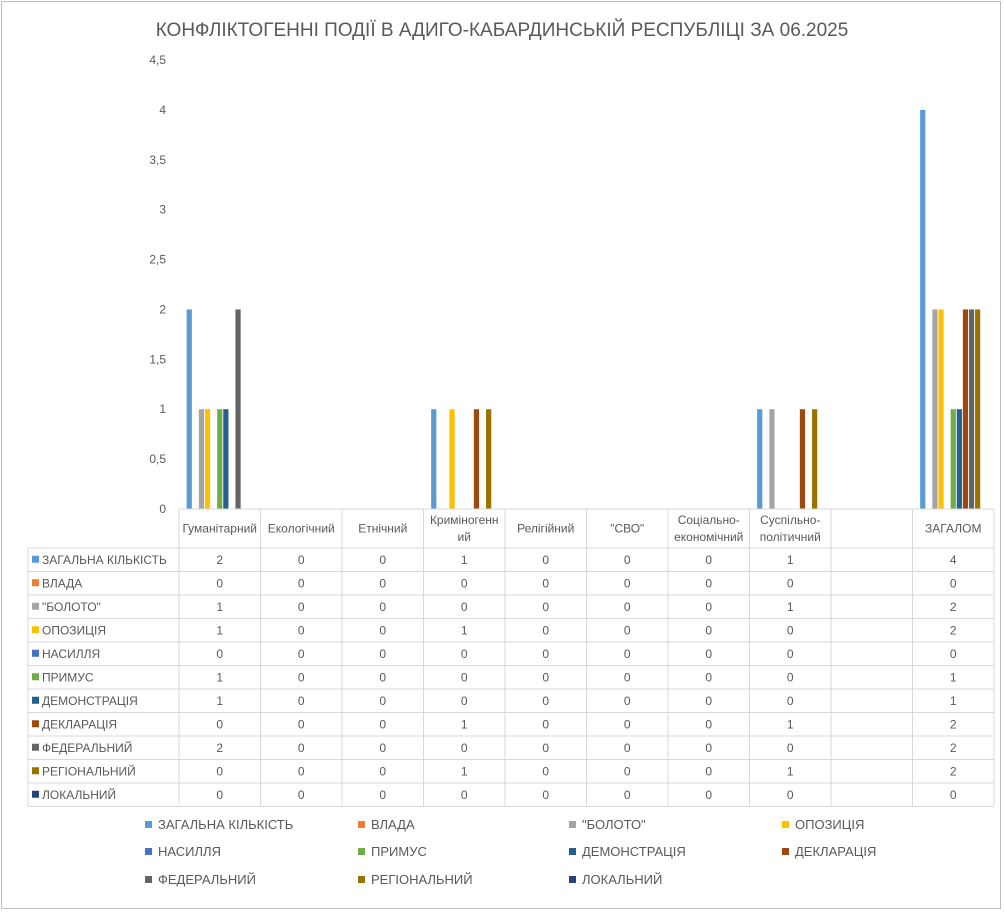 The width and height of the screenshot is (1004, 912). I want to click on legend-label: ЗАГАЛЬНА КІЛЬКІСТЬ, so click(225, 824).